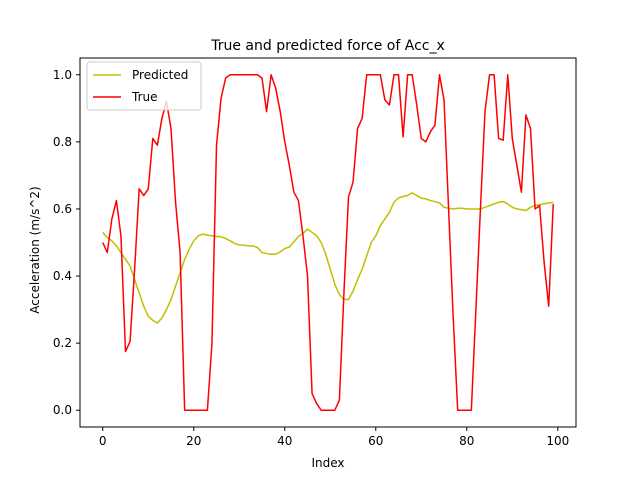 The image size is (640, 480). What do you see at coordinates (35, 249) in the screenshot?
I see `y-axis-title: Acceleration (m/s^2)` at bounding box center [35, 249].